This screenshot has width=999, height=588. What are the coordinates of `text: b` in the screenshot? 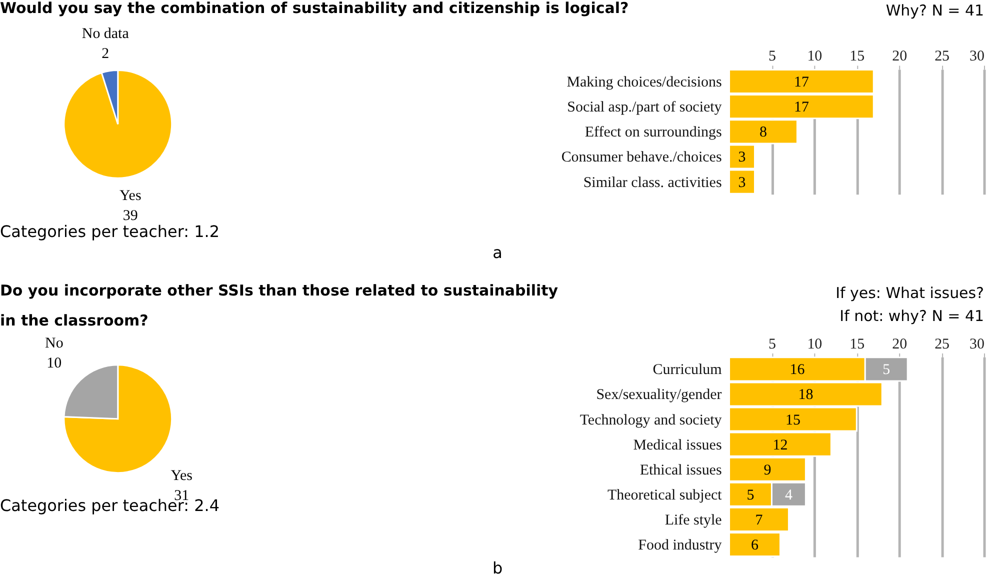 It's located at (497, 568).